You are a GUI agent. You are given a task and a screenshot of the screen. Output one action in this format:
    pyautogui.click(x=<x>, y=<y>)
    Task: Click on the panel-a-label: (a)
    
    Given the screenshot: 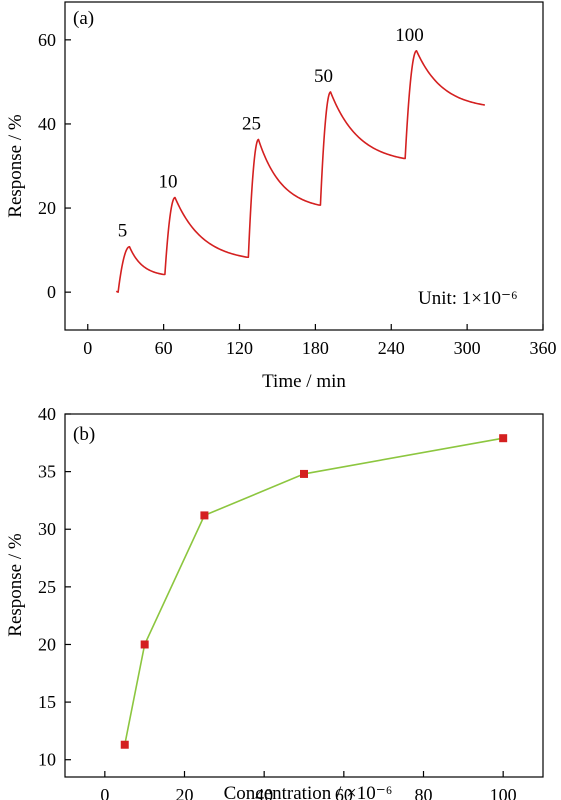 What is the action you would take?
    pyautogui.click(x=83, y=18)
    